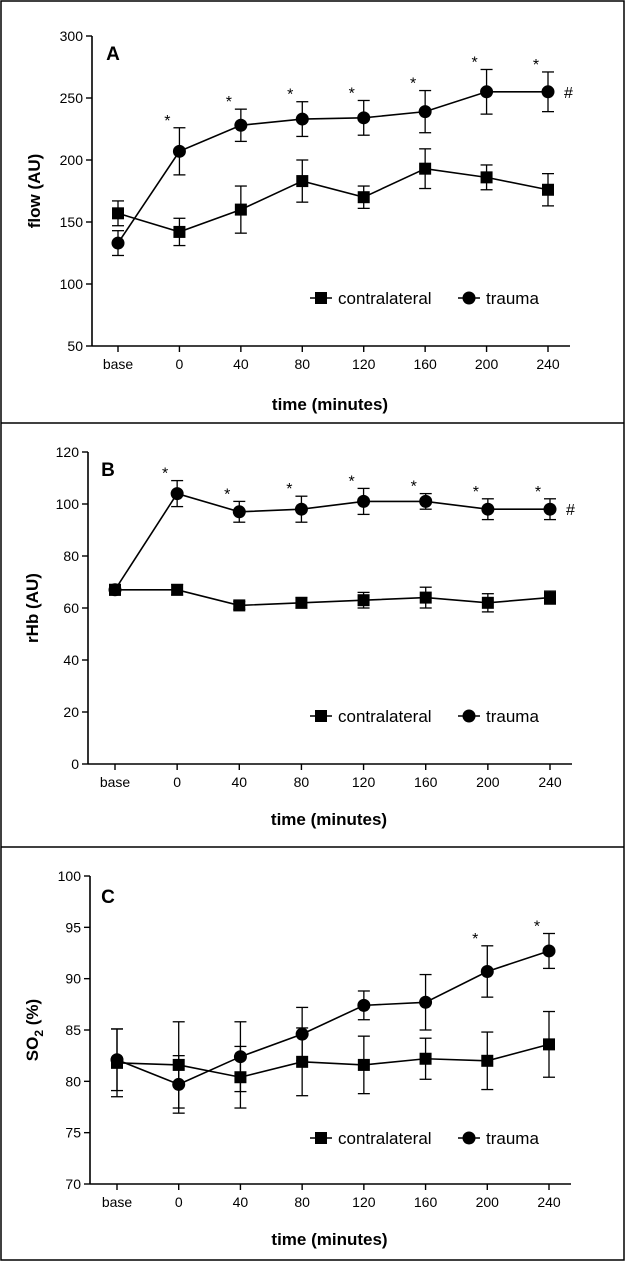 This screenshot has width=625, height=1261. What do you see at coordinates (32, 1014) in the screenshot?
I see `y-axis-label-tail: (%)` at bounding box center [32, 1014].